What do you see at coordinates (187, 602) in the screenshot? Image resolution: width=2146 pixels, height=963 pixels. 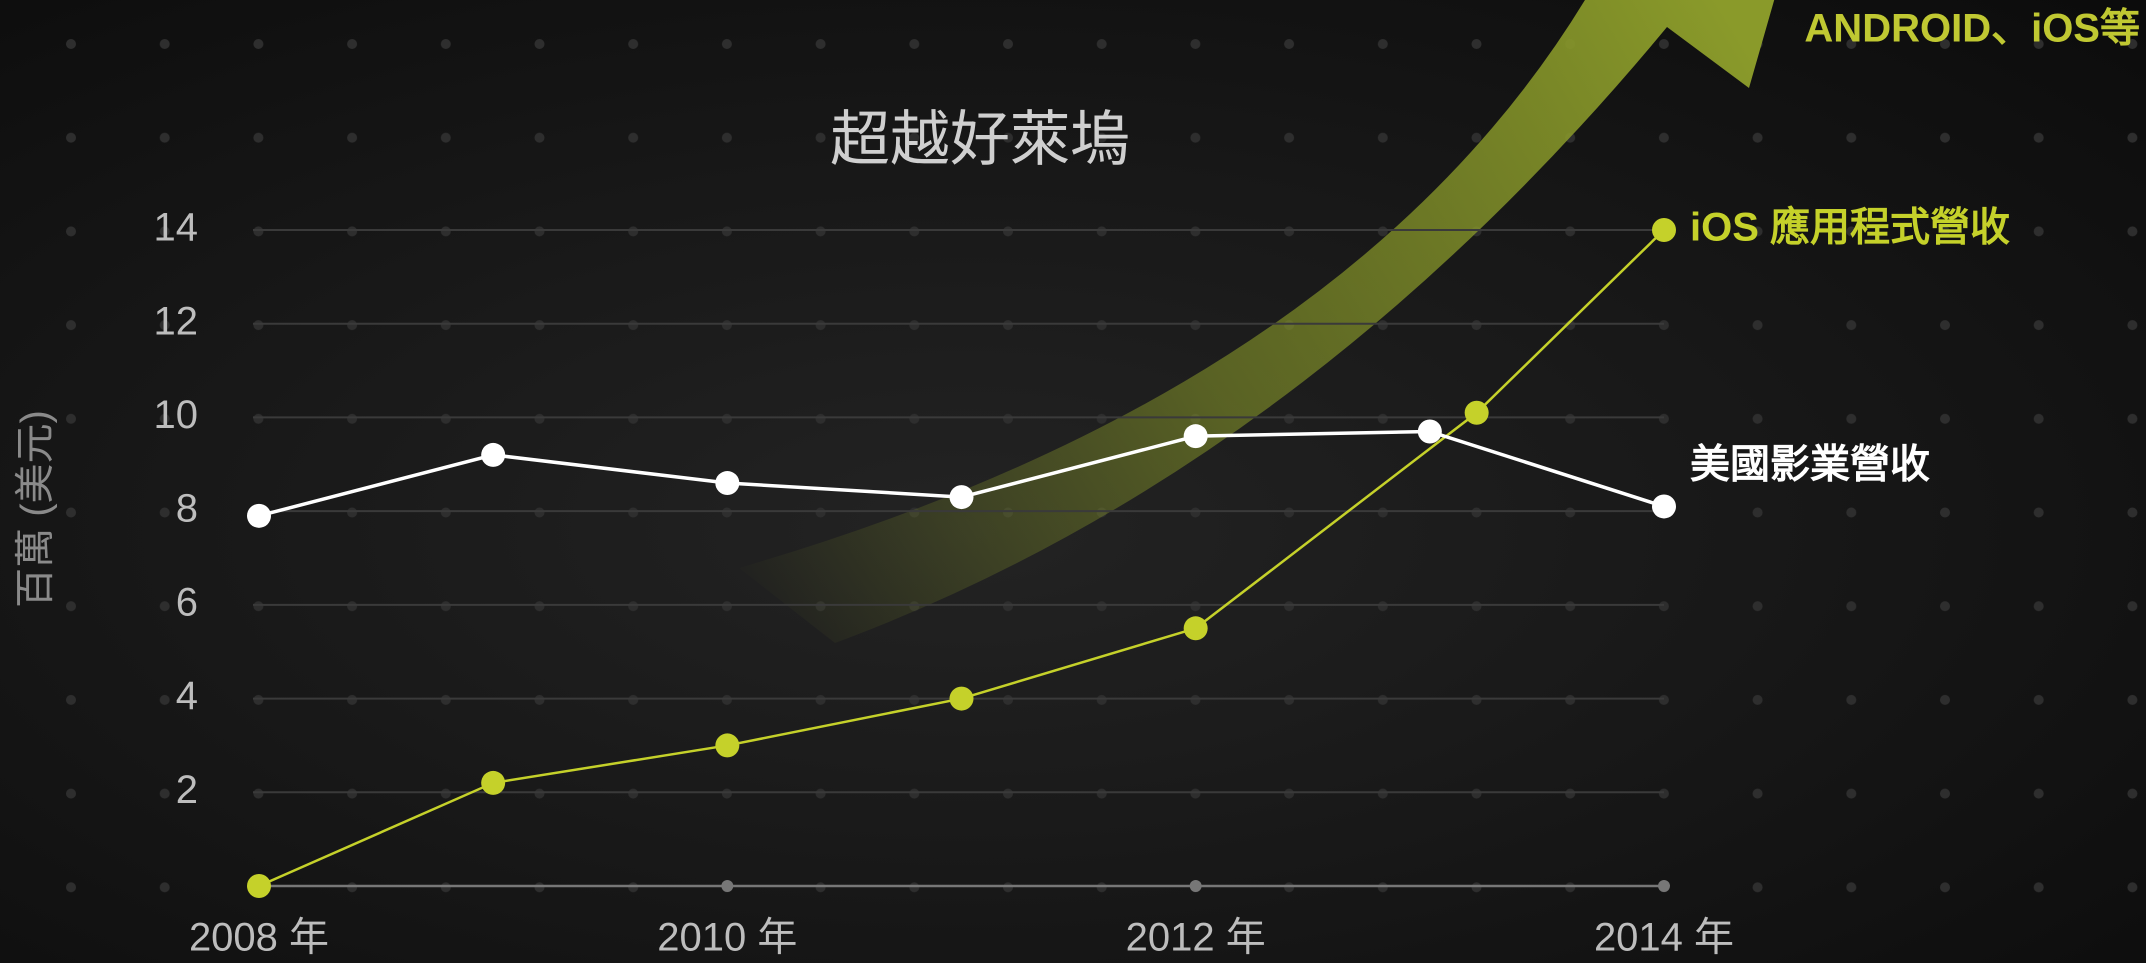 I see `y-tick-label: 6` at bounding box center [187, 602].